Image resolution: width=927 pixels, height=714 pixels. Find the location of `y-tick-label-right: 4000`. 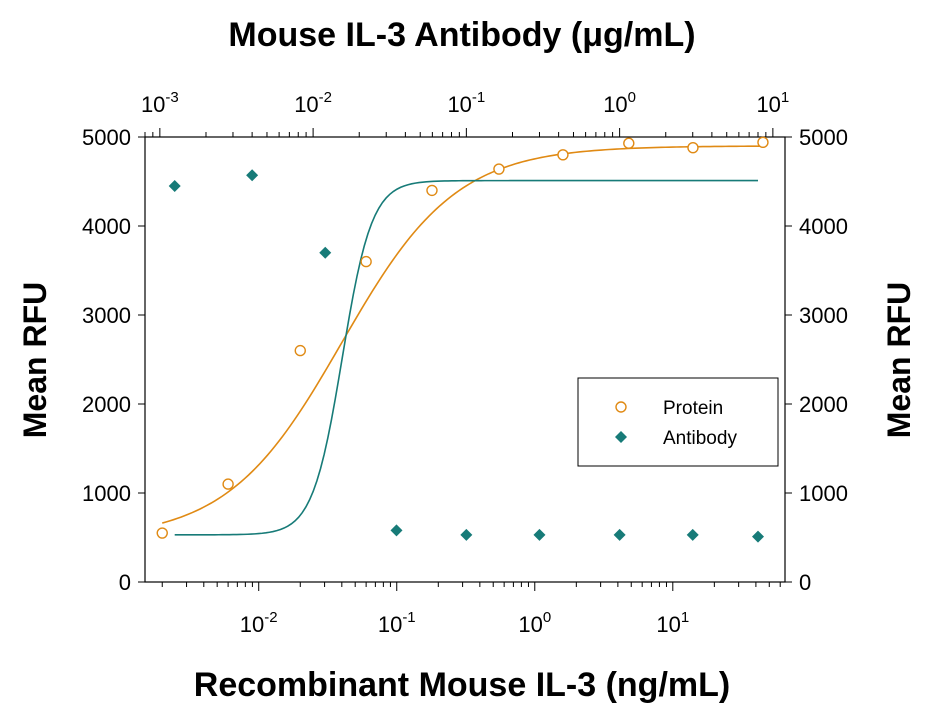

y-tick-label-right: 4000 is located at coordinates (823, 226).